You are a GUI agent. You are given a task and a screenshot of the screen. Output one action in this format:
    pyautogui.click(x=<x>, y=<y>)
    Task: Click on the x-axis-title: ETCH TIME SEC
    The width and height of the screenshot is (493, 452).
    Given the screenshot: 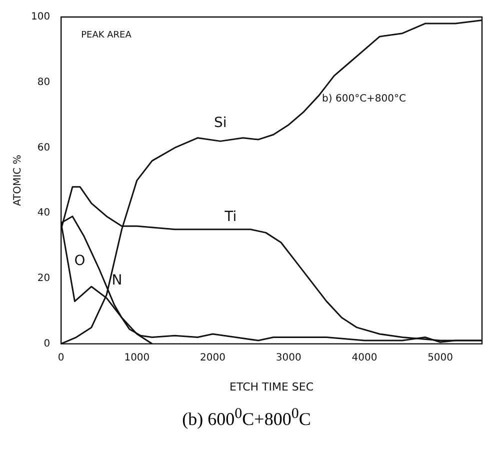 What is the action you would take?
    pyautogui.click(x=272, y=387)
    